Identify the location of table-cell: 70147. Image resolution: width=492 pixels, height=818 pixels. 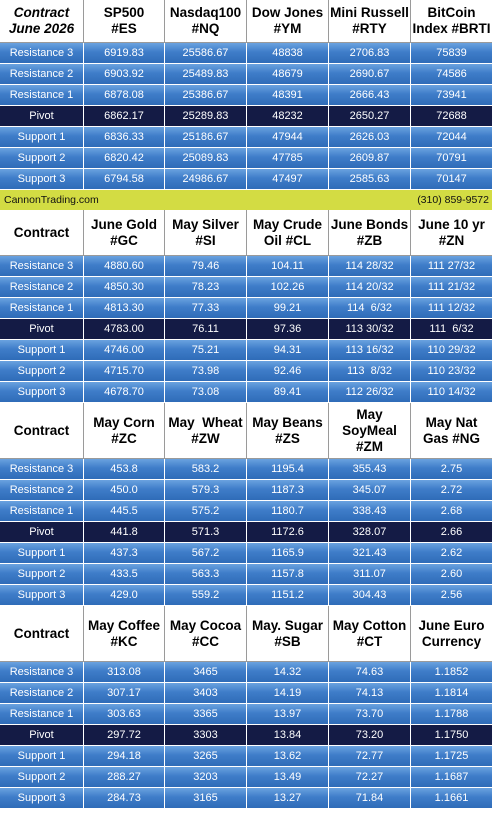
(451, 179).